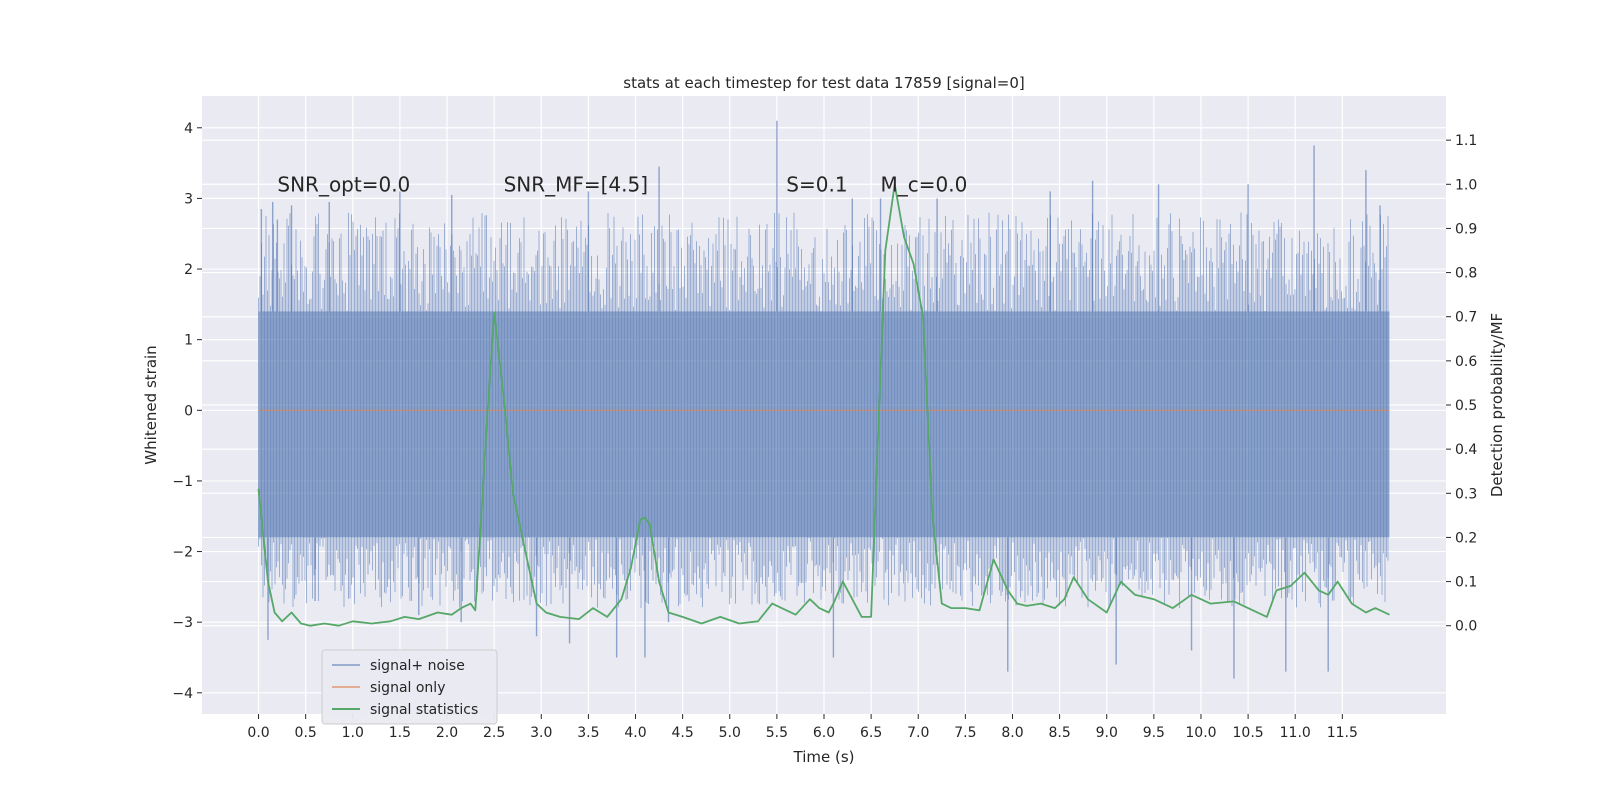 This screenshot has width=1600, height=800. I want to click on x-tick-label: 10.0, so click(1200, 733).